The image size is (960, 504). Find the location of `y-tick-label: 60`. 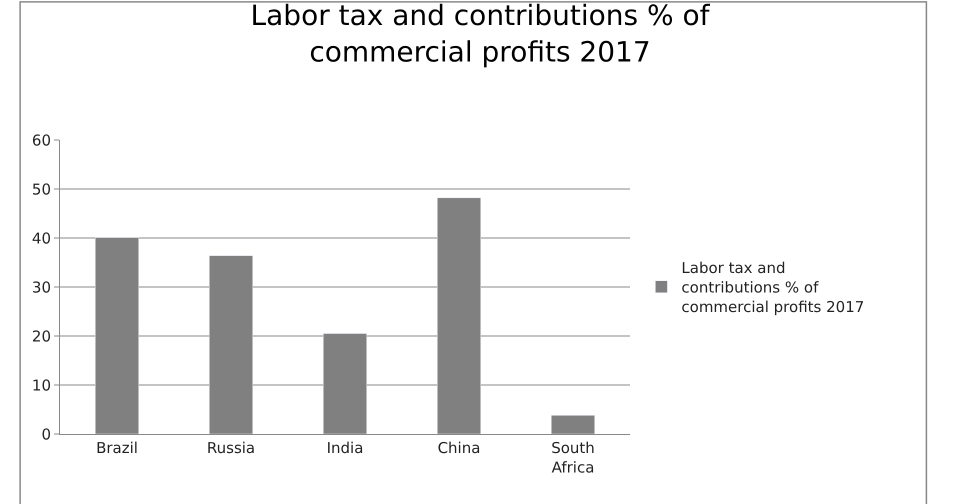

y-tick-label: 60 is located at coordinates (41, 140).